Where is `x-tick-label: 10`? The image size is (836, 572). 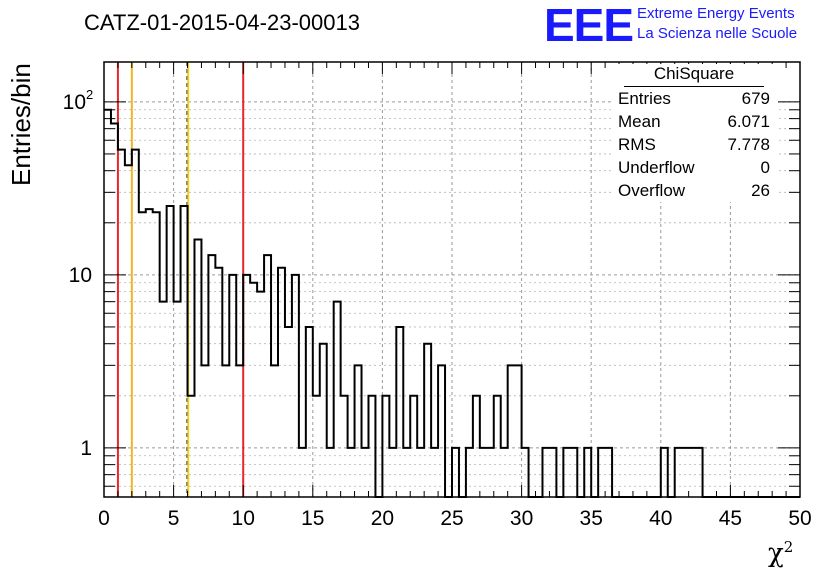 x-tick-label: 10 is located at coordinates (243, 518).